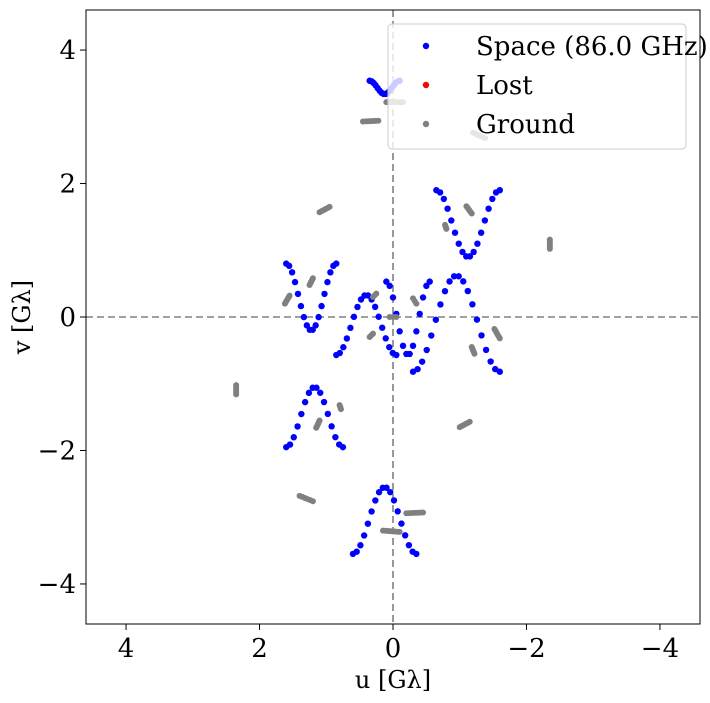  What do you see at coordinates (660, 649) in the screenshot?
I see `x-tick-label: −4` at bounding box center [660, 649].